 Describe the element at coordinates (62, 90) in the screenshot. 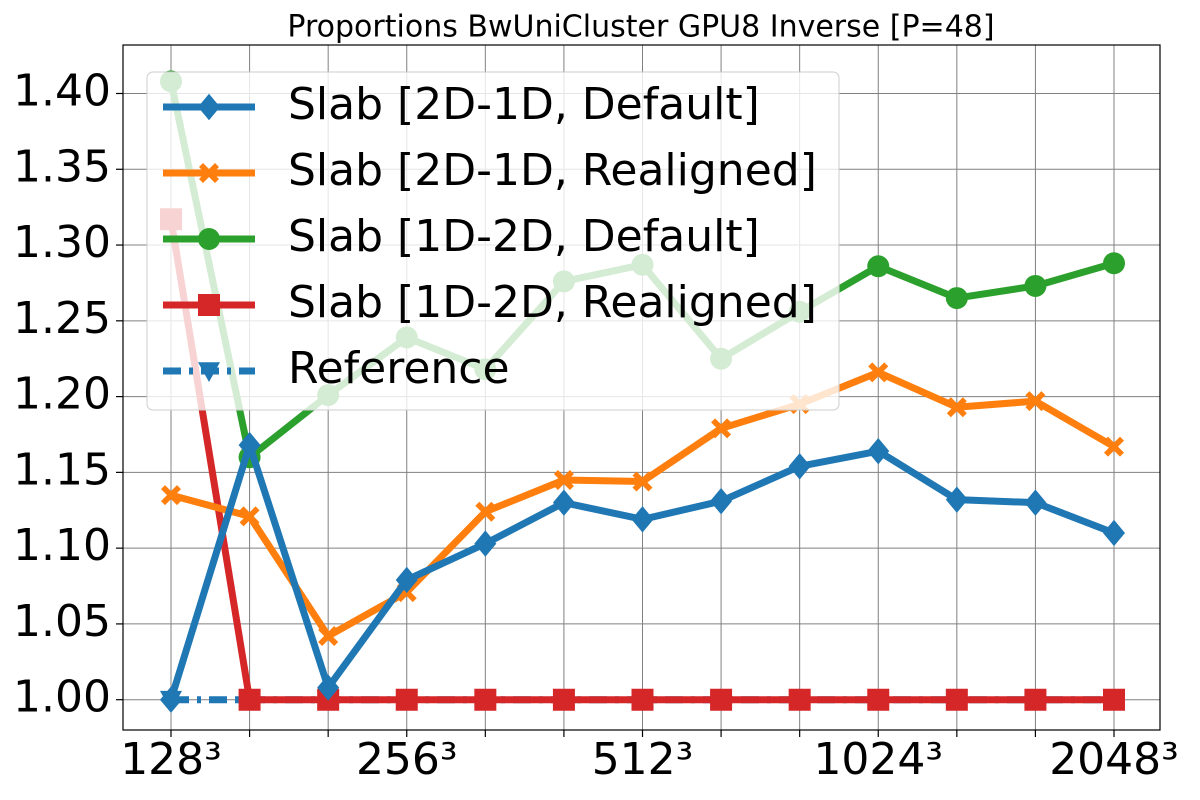

I see `y-tick-label: 1.40` at that location.